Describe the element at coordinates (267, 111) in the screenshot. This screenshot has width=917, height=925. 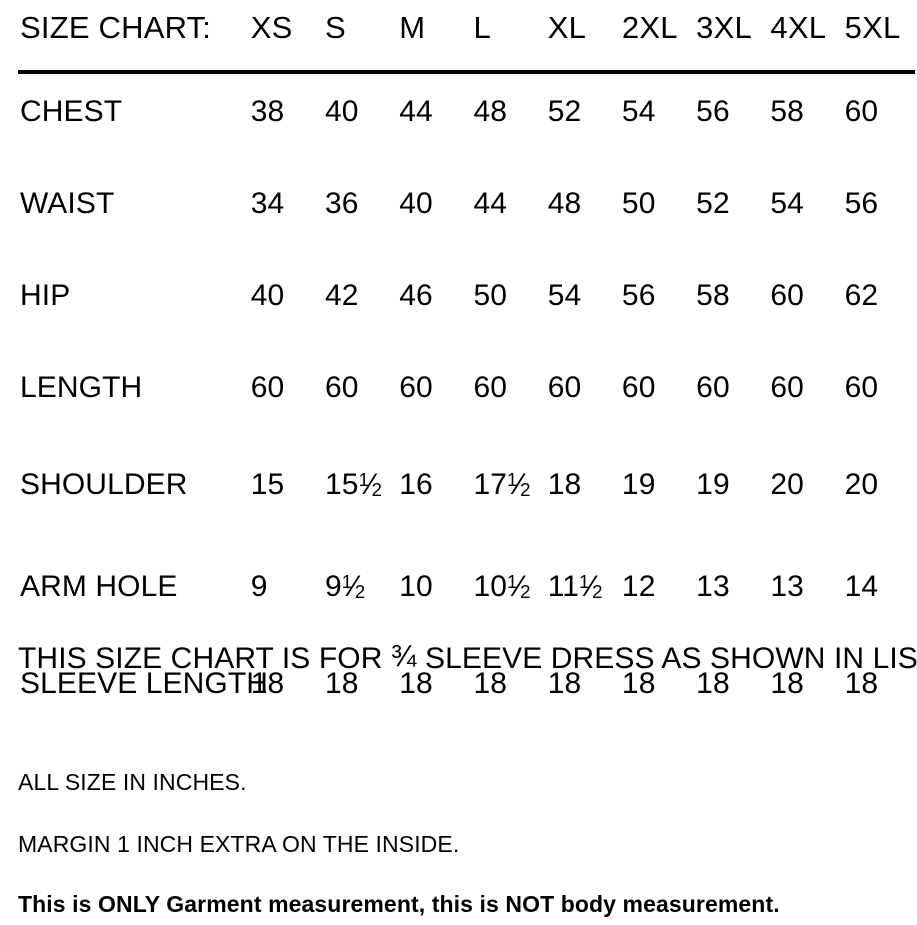
I see `measurement-value: 38` at that location.